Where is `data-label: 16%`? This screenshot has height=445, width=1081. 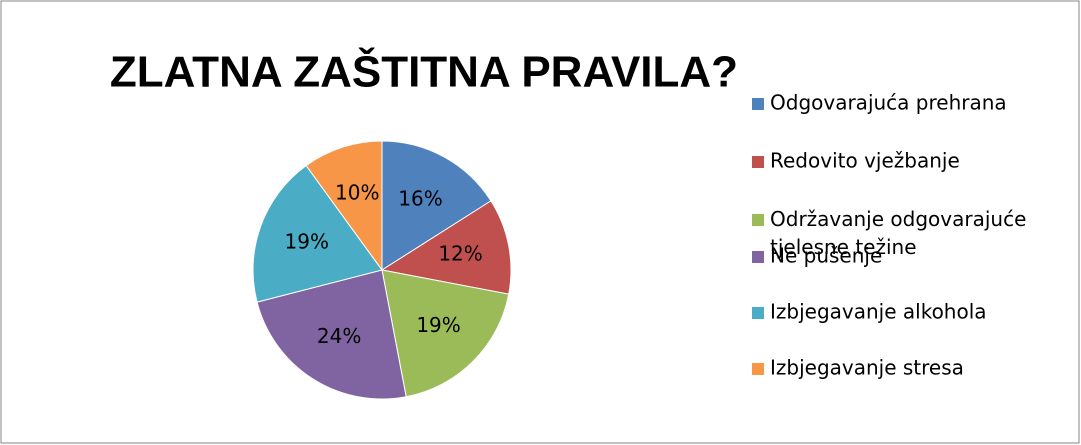 data-label: 16% is located at coordinates (420, 198).